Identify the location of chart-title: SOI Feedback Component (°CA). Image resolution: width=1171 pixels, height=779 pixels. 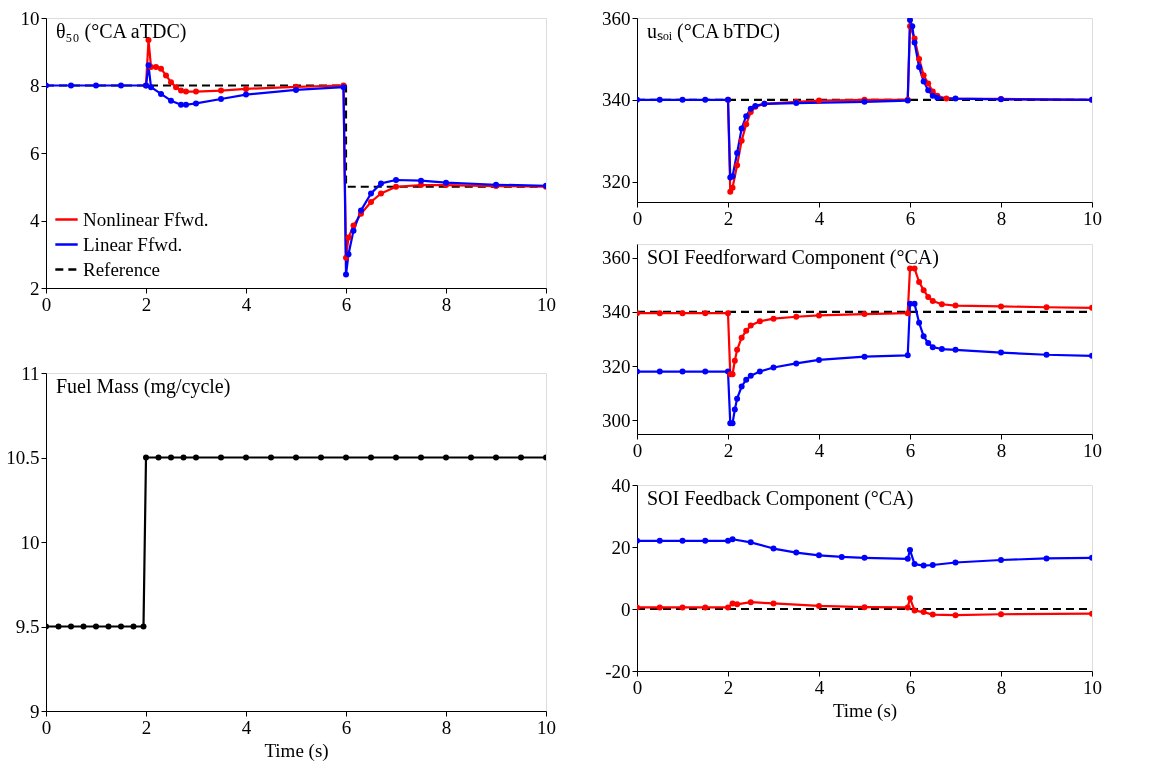
(780, 498).